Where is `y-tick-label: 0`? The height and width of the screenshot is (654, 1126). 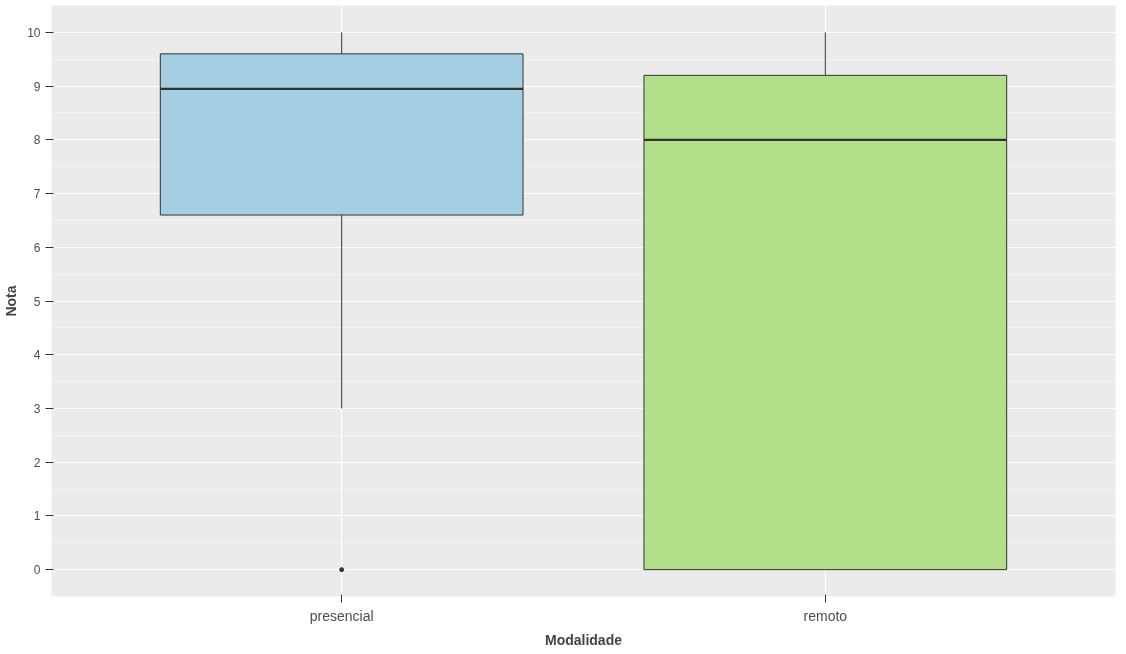 y-tick-label: 0 is located at coordinates (37, 570).